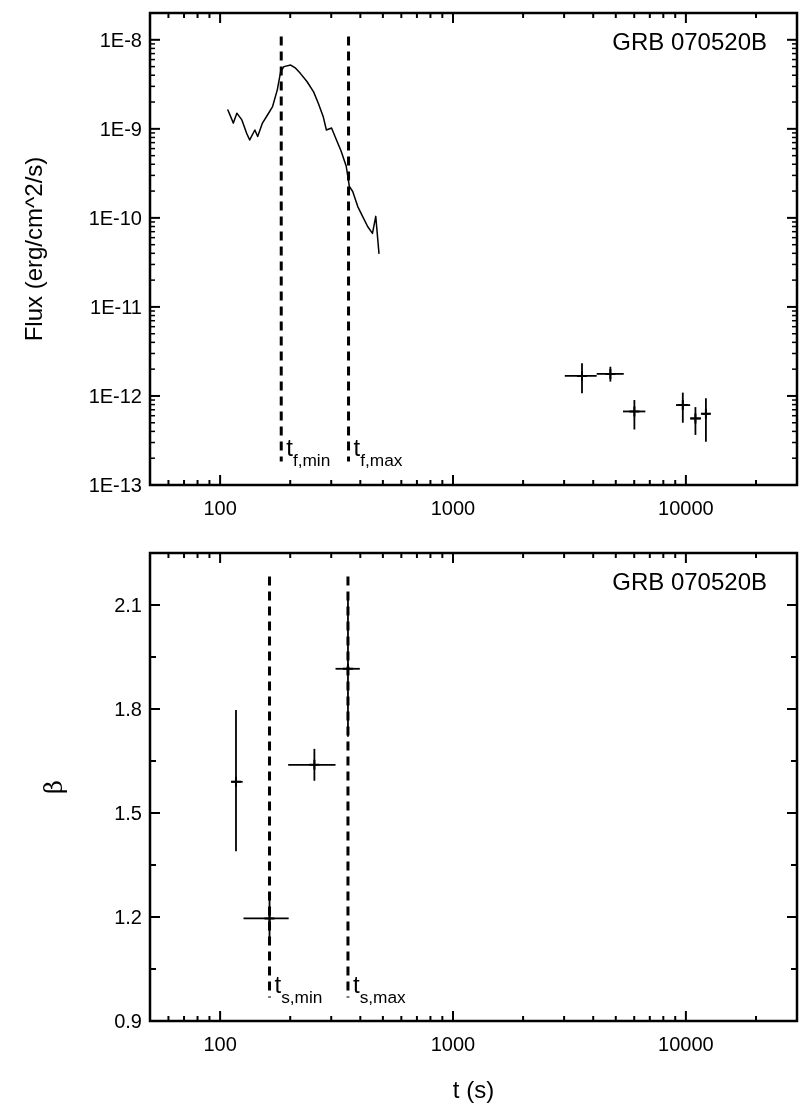  I want to click on ref-line-label: t$_{f,min}$, so click(308, 452).